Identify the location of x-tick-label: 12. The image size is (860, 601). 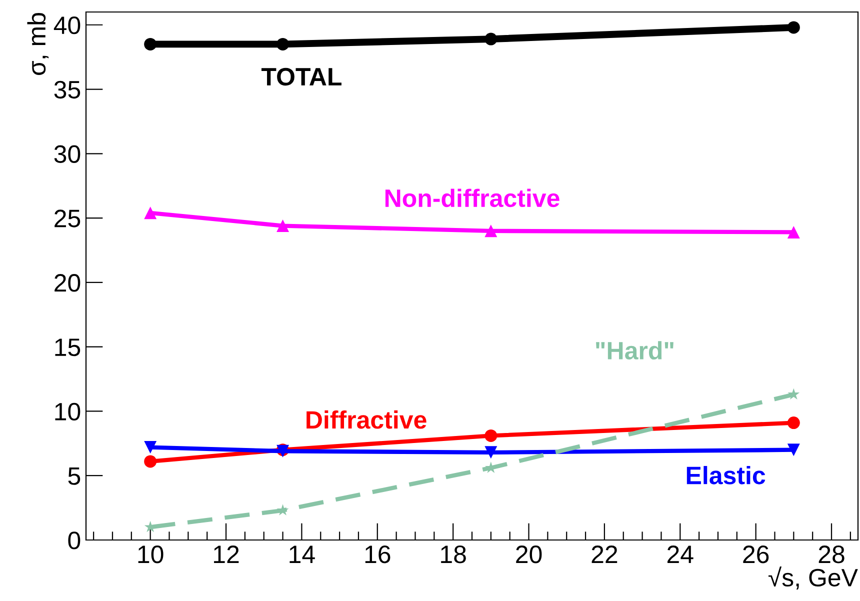
(226, 554).